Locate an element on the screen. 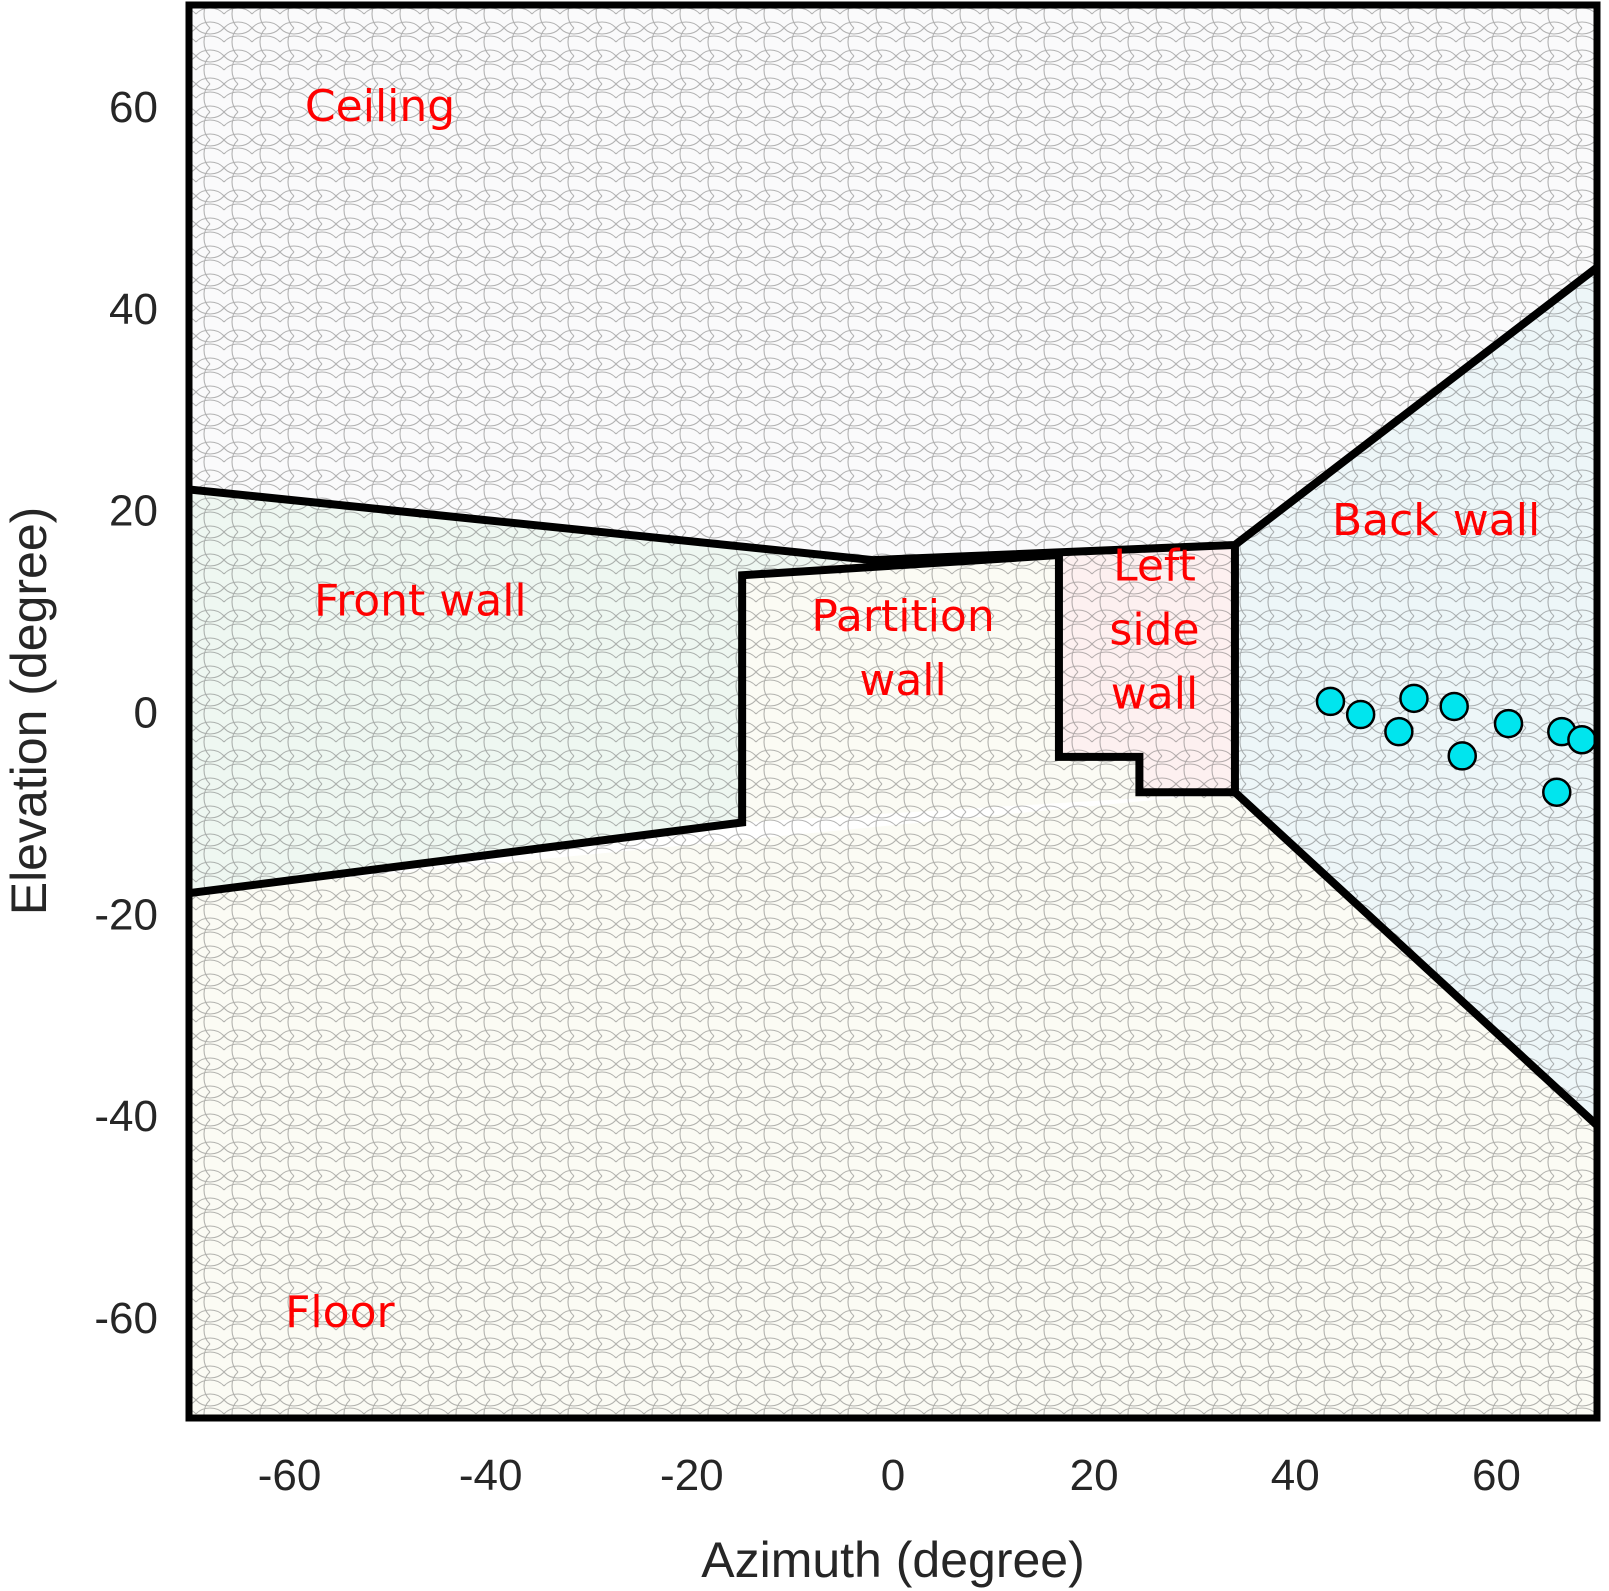 Image resolution: width=1609 pixels, height=1591 pixels. region-label-line: Floor is located at coordinates (340, 1312).